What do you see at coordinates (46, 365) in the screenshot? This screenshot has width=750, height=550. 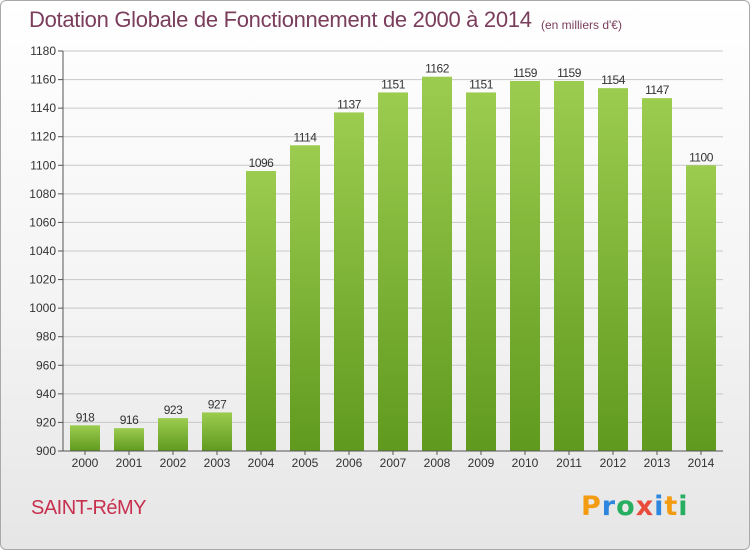 I see `y-tick-label: 960` at bounding box center [46, 365].